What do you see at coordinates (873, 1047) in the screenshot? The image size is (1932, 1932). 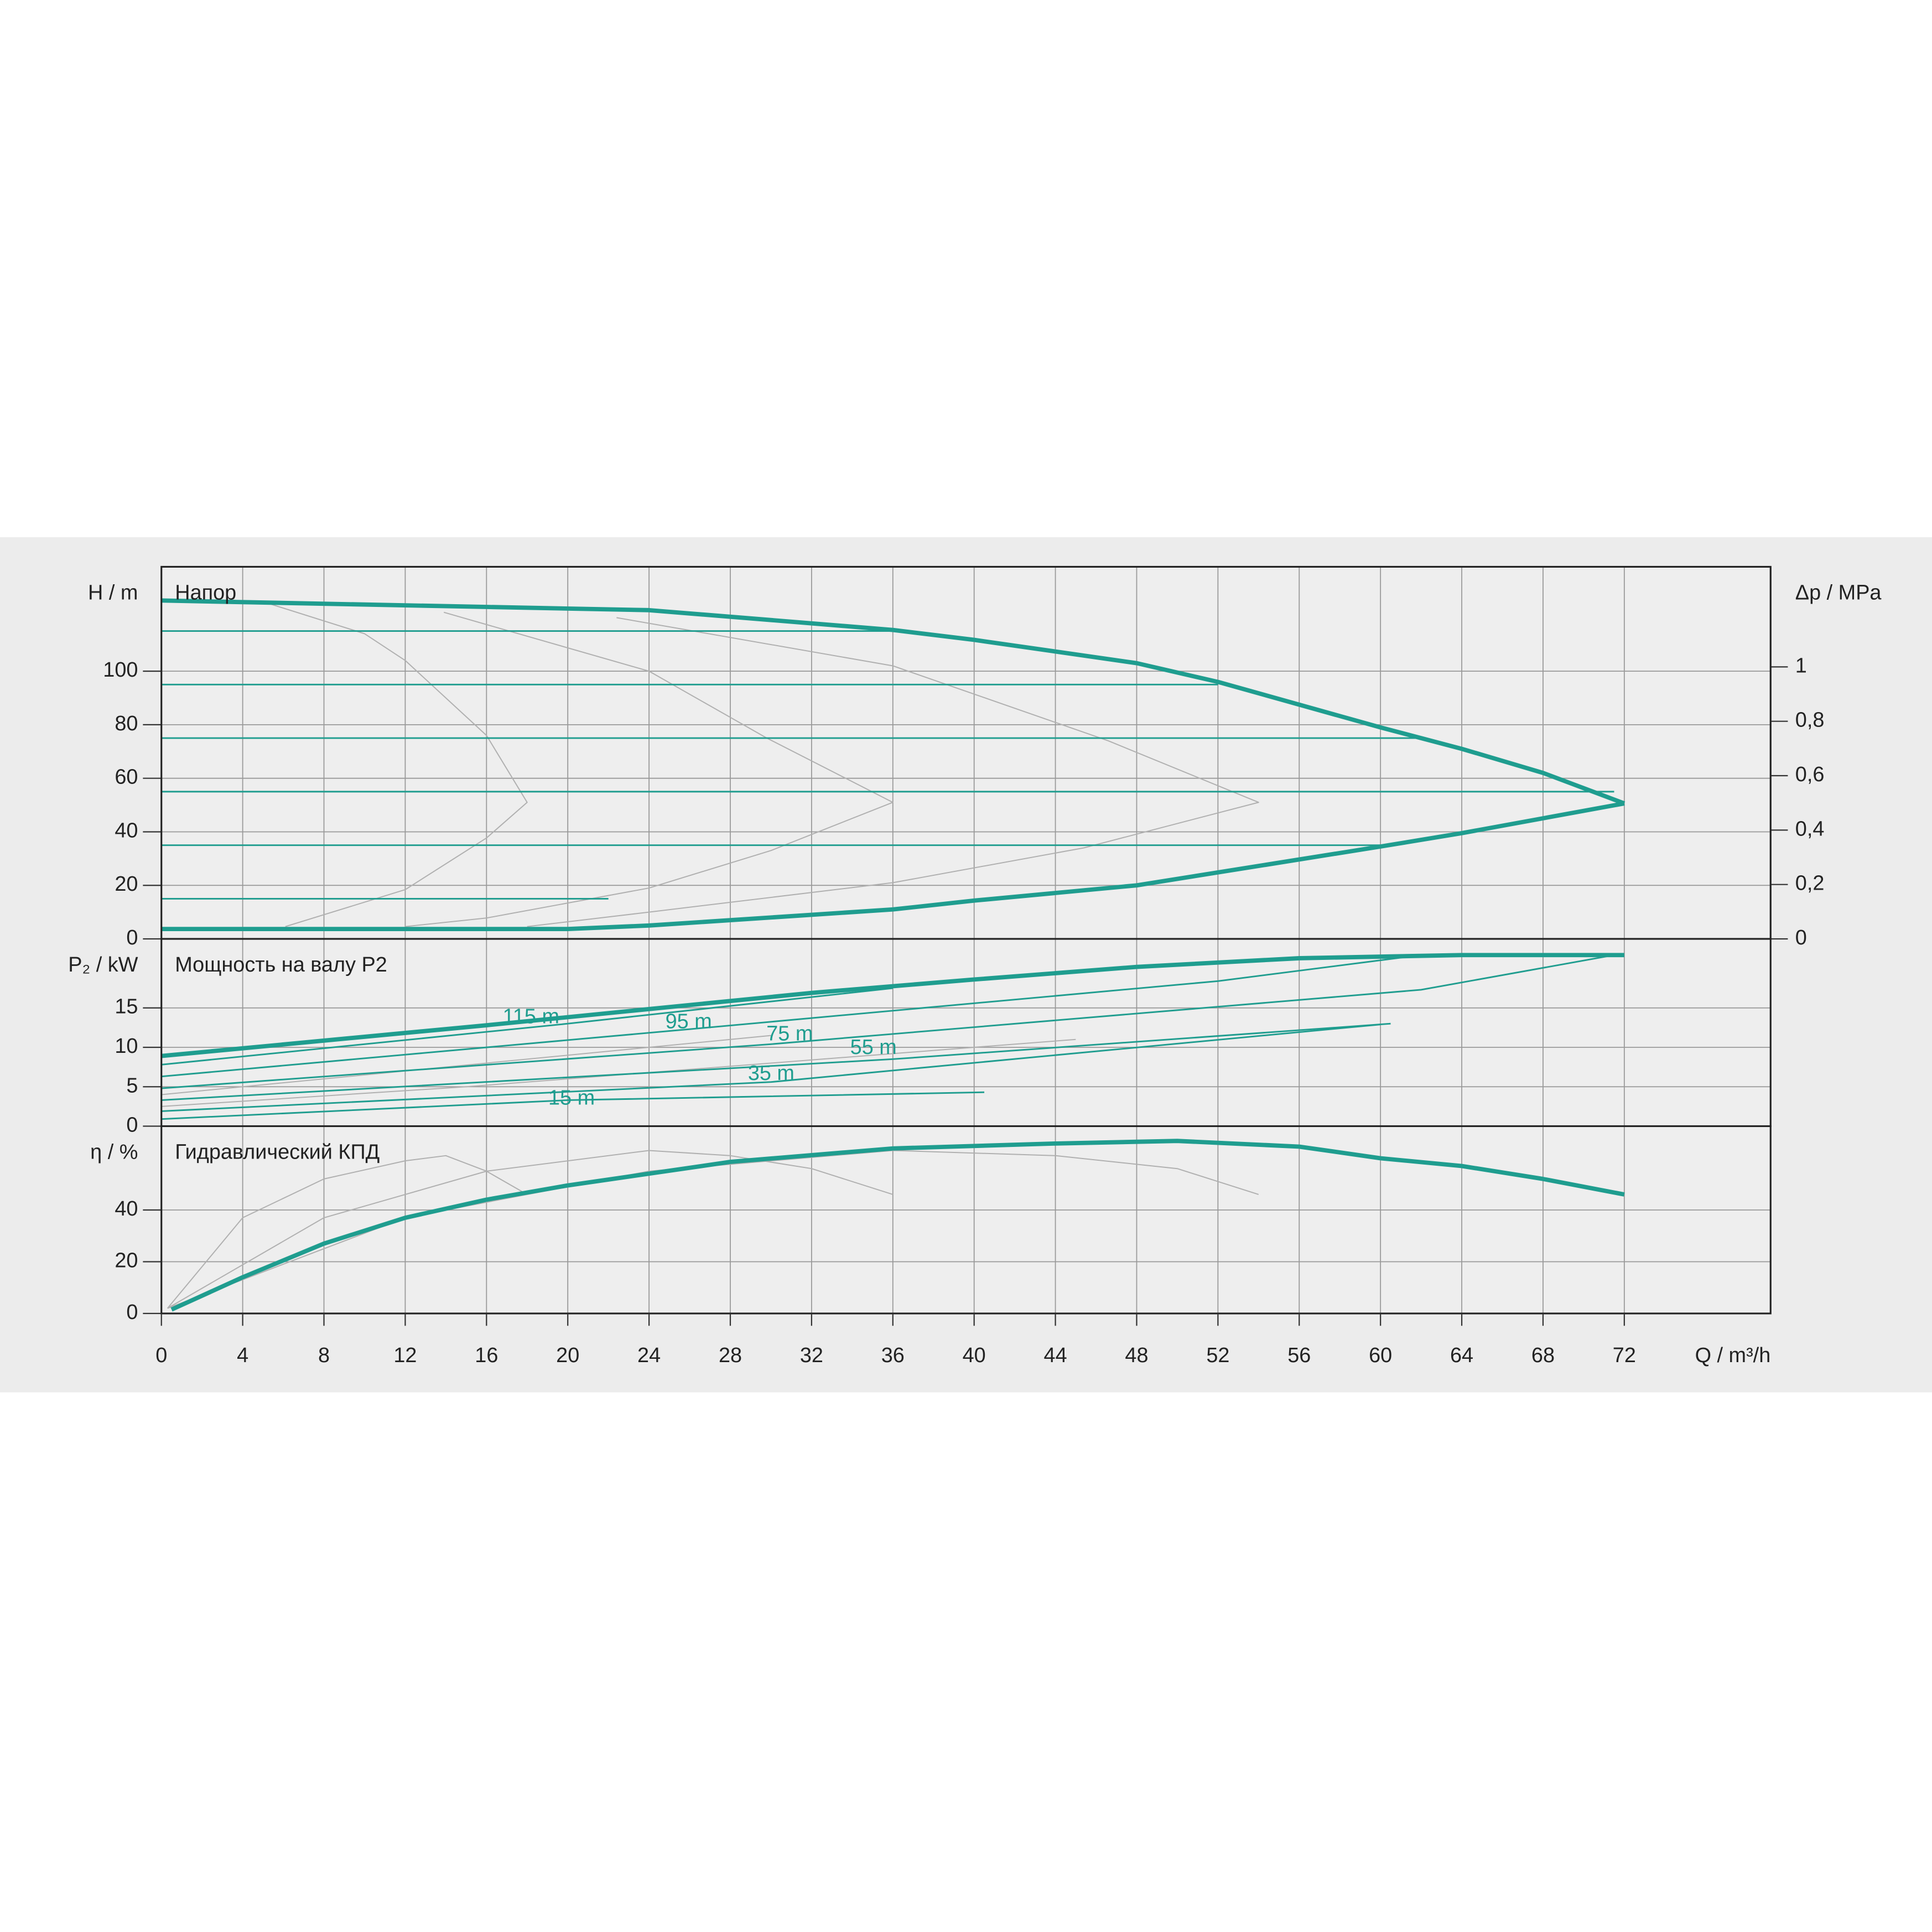 I see `curve-label: 55 m` at bounding box center [873, 1047].